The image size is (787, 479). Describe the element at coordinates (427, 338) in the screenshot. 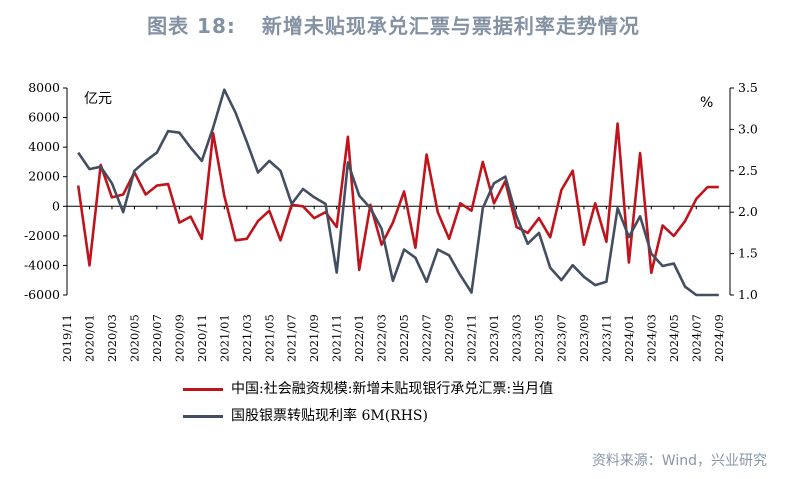

I see `x-tick-label: 2022/07` at that location.